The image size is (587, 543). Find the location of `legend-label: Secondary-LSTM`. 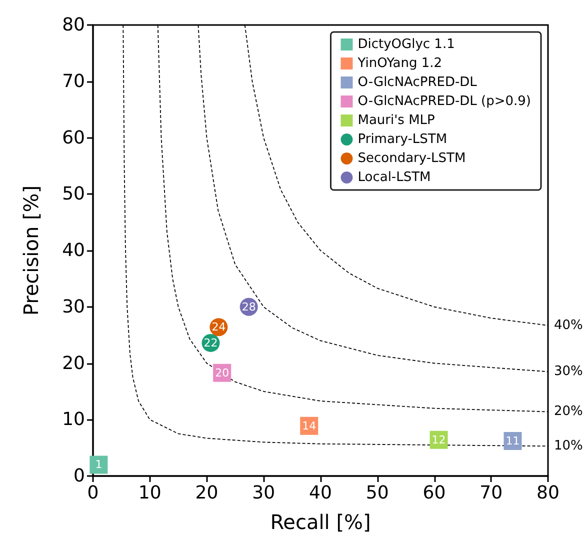

legend-label: Secondary-LSTM is located at coordinates (412, 158).